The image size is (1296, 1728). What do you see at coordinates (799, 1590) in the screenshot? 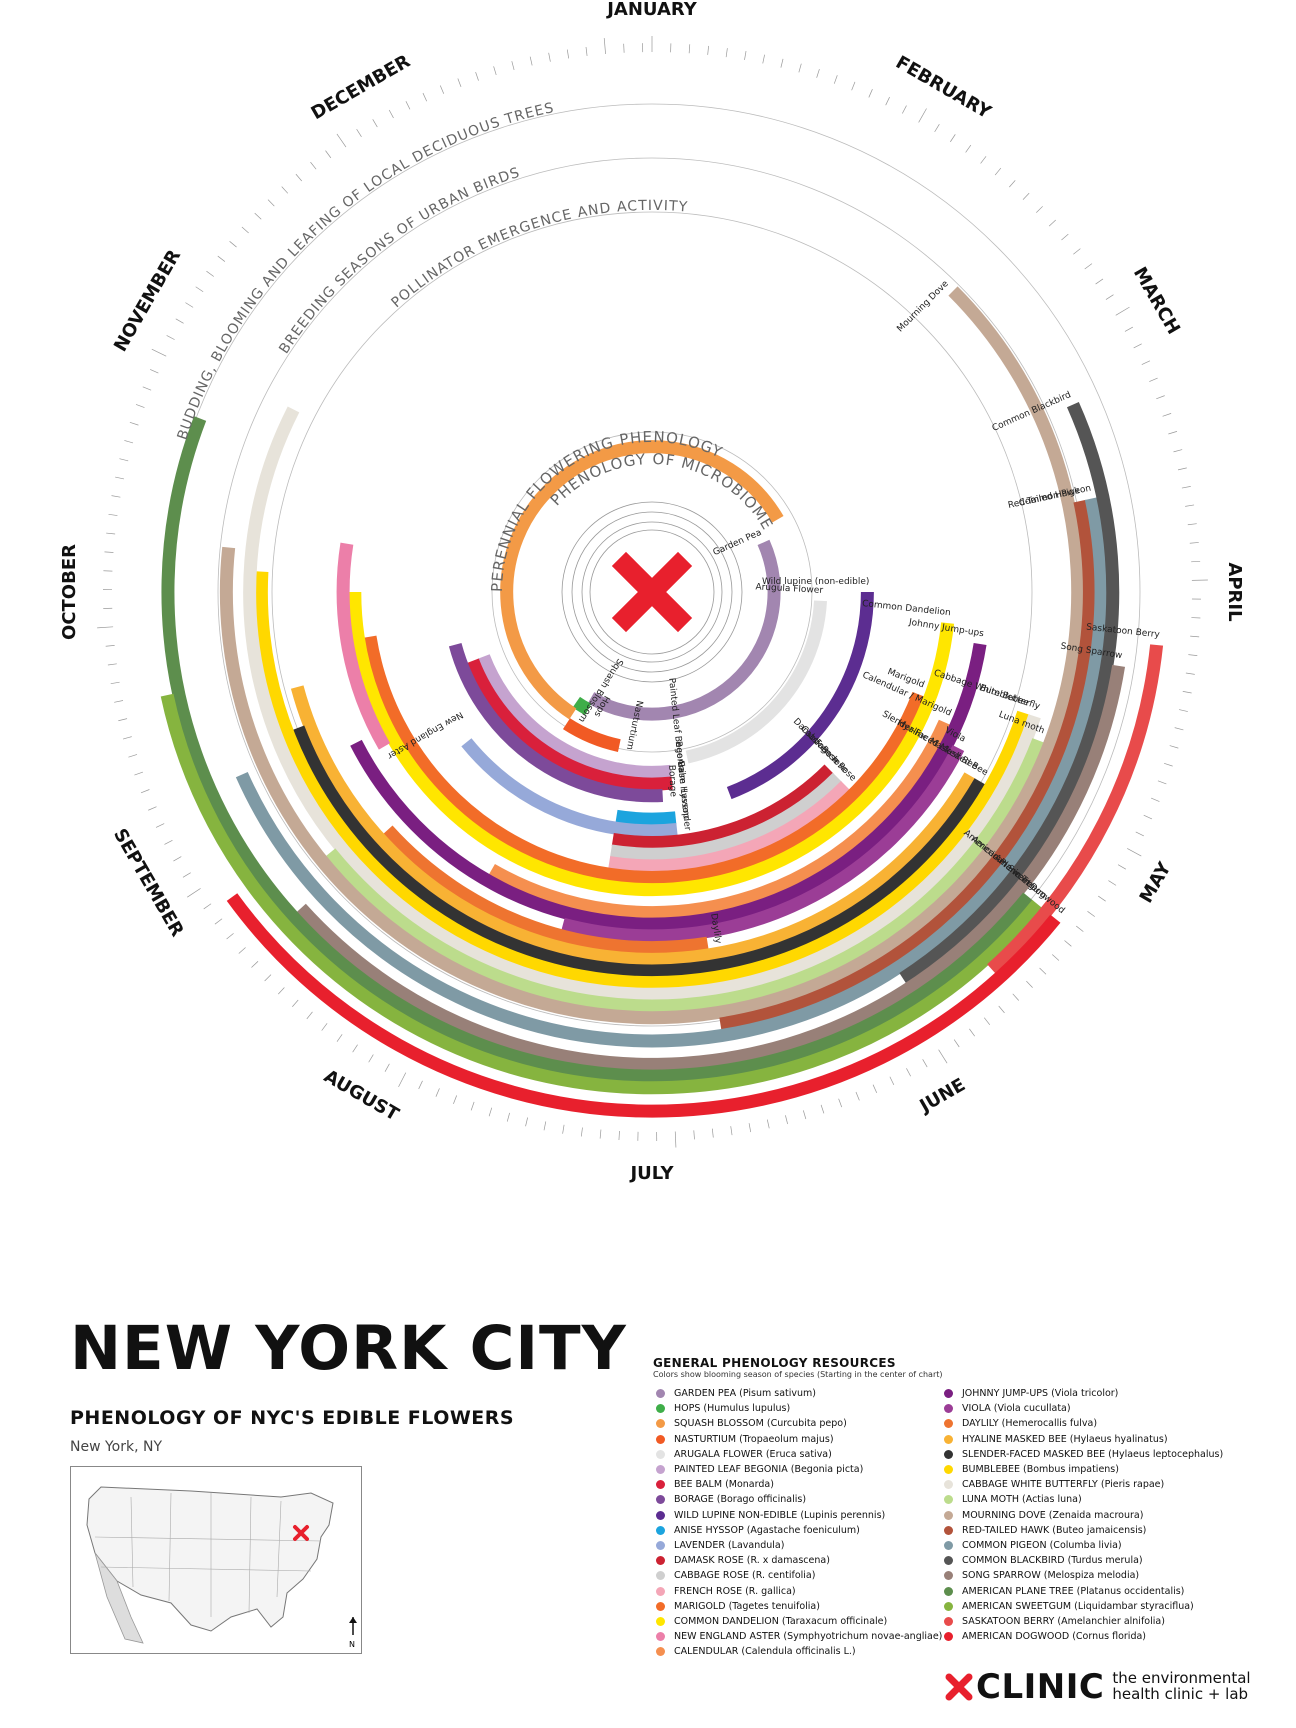
I see `legend-item: FRENCH ROSE (R. gallica)` at bounding box center [799, 1590].